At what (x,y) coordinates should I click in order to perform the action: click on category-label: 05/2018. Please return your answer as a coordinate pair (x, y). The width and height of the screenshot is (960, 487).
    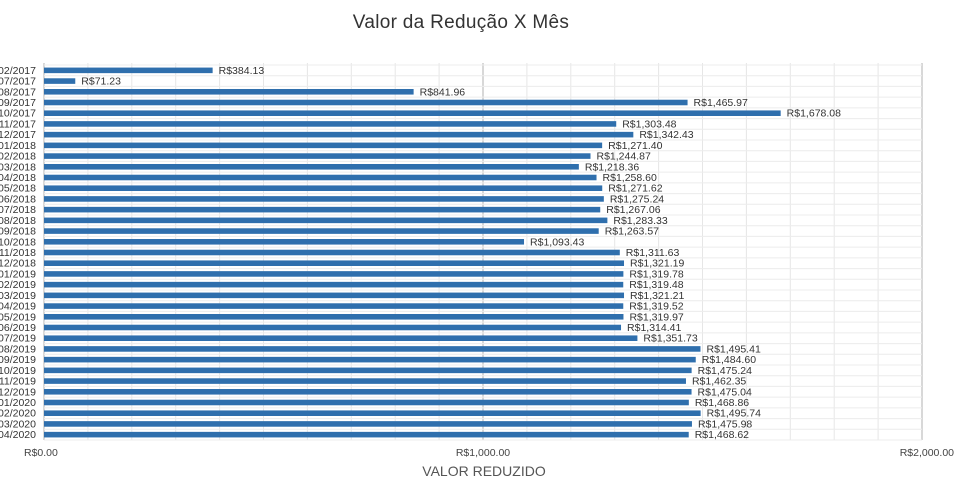
    Looking at the image, I should click on (18, 189).